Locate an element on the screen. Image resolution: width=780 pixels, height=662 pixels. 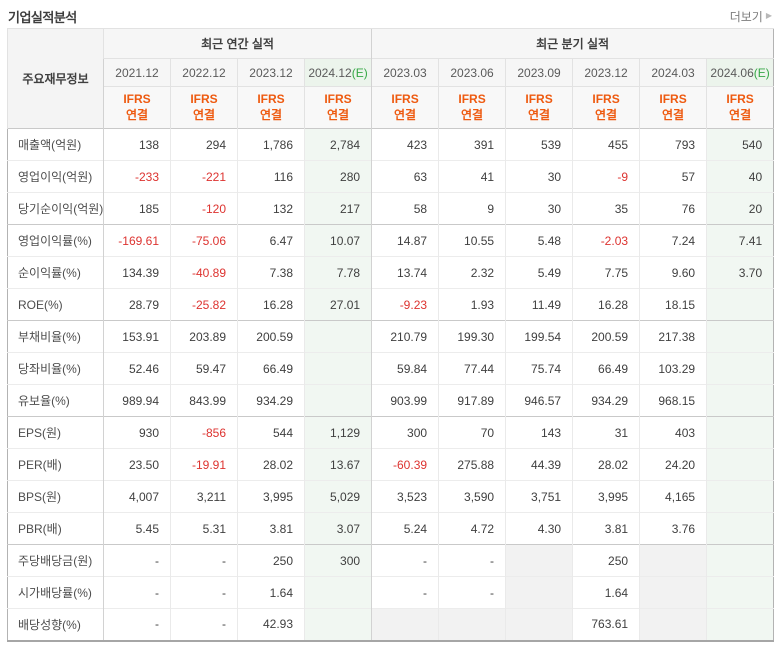
table-cell: 28.79 is located at coordinates (137, 304).